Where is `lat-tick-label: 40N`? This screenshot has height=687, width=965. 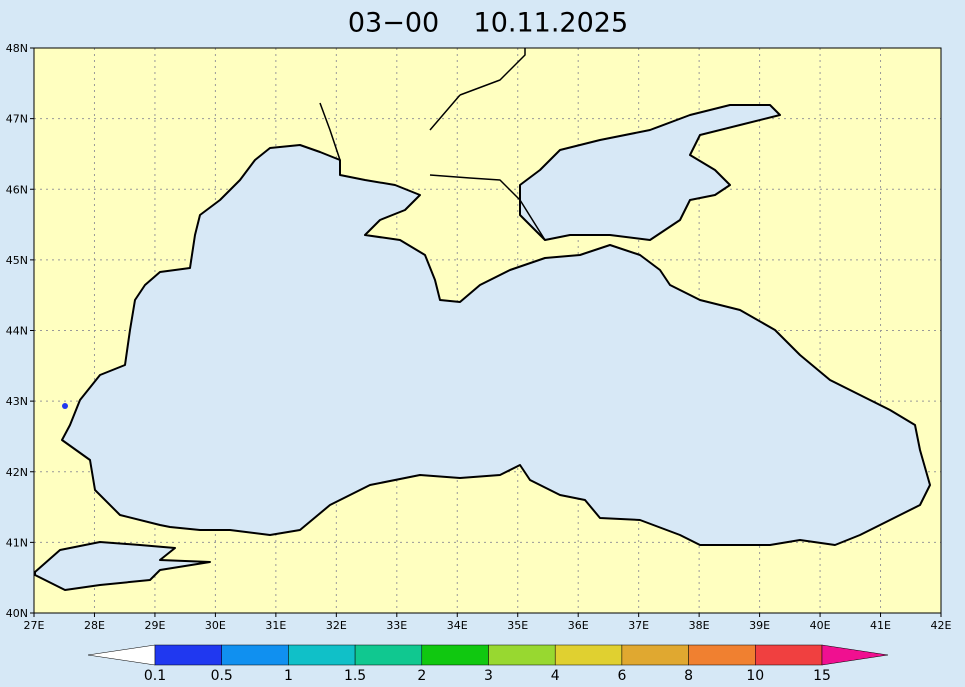
lat-tick-label: 40N is located at coordinates (17, 613).